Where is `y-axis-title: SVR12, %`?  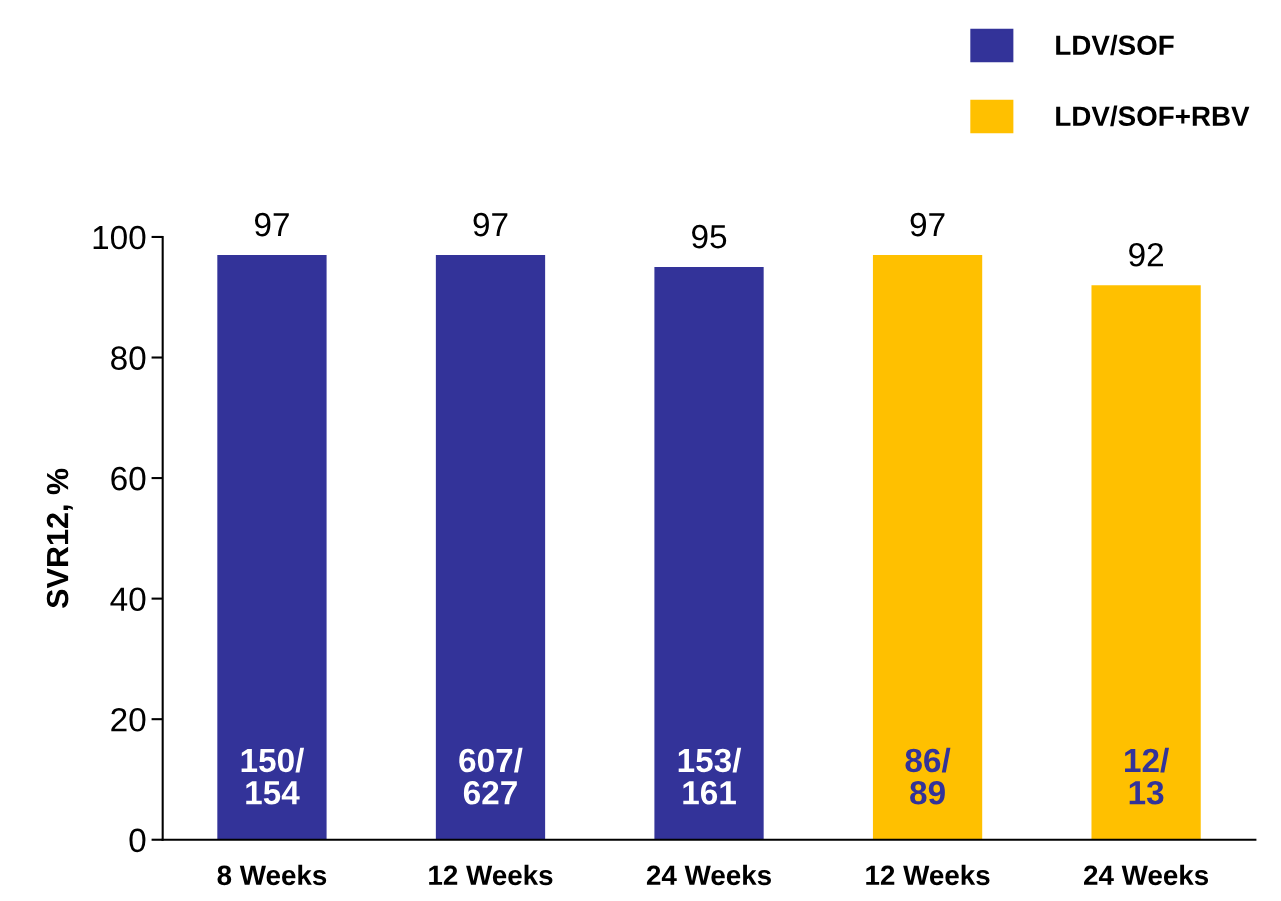 y-axis-title: SVR12, % is located at coordinates (59, 538).